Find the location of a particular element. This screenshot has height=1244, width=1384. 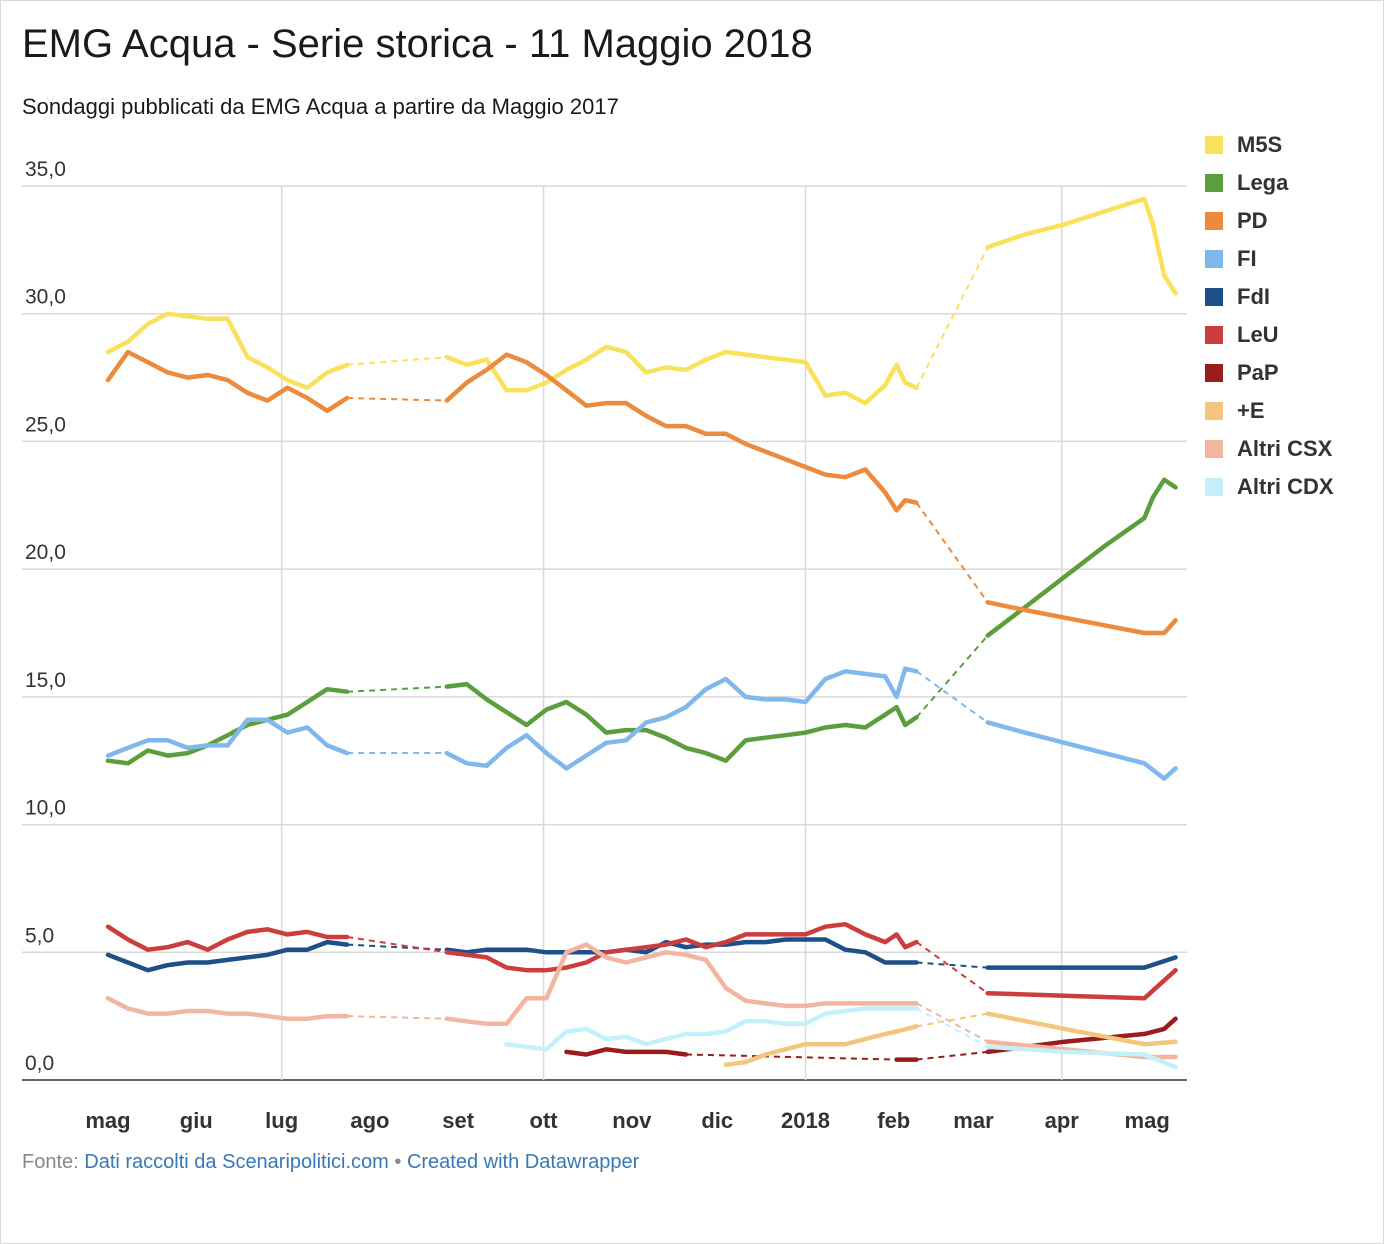

y-tick-label: 25,0 is located at coordinates (45, 424).